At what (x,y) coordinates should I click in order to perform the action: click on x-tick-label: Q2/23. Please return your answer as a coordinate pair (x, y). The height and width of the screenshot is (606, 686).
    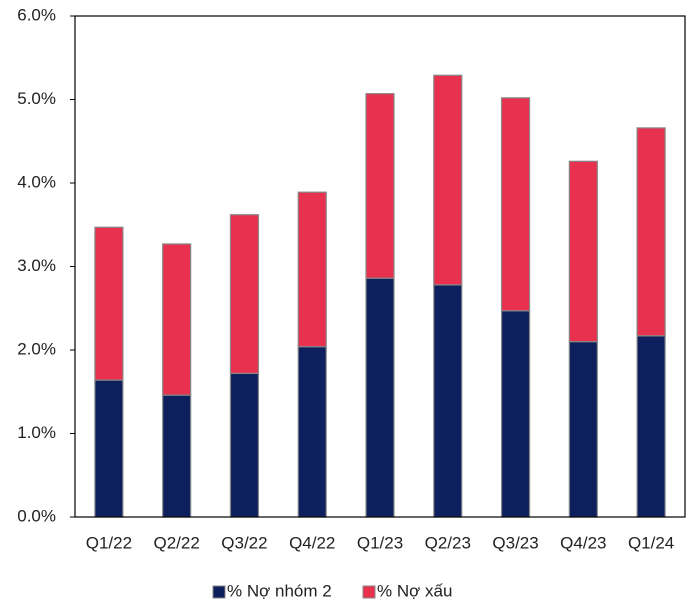
    Looking at the image, I should click on (448, 542).